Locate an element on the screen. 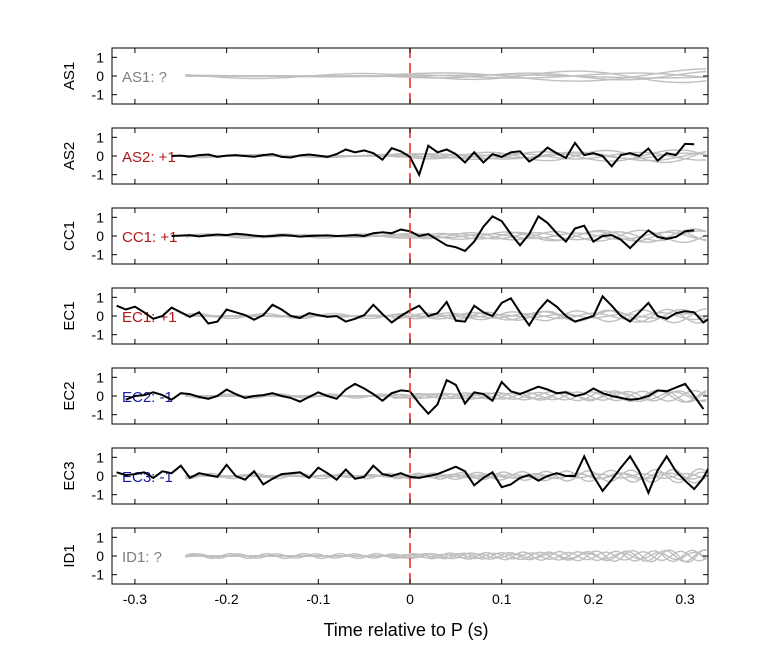 The height and width of the screenshot is (657, 782). polarity-label-as2: AS2: +1 is located at coordinates (149, 157).